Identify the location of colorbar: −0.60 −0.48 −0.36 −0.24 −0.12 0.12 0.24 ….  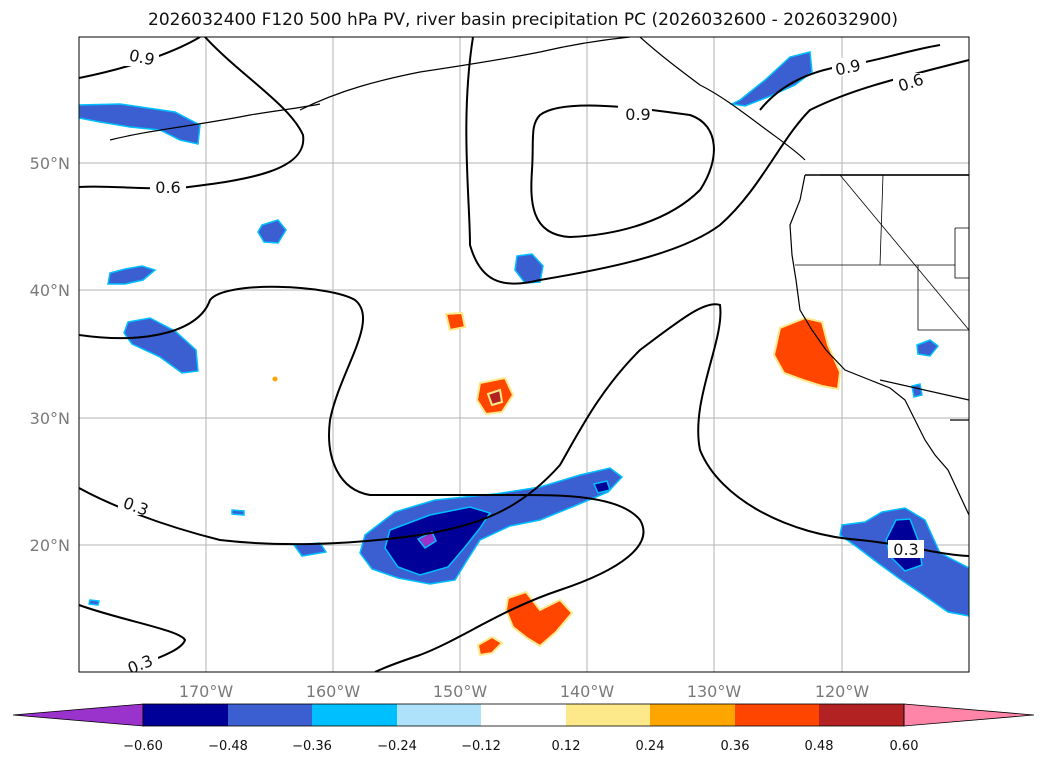
(523, 728).